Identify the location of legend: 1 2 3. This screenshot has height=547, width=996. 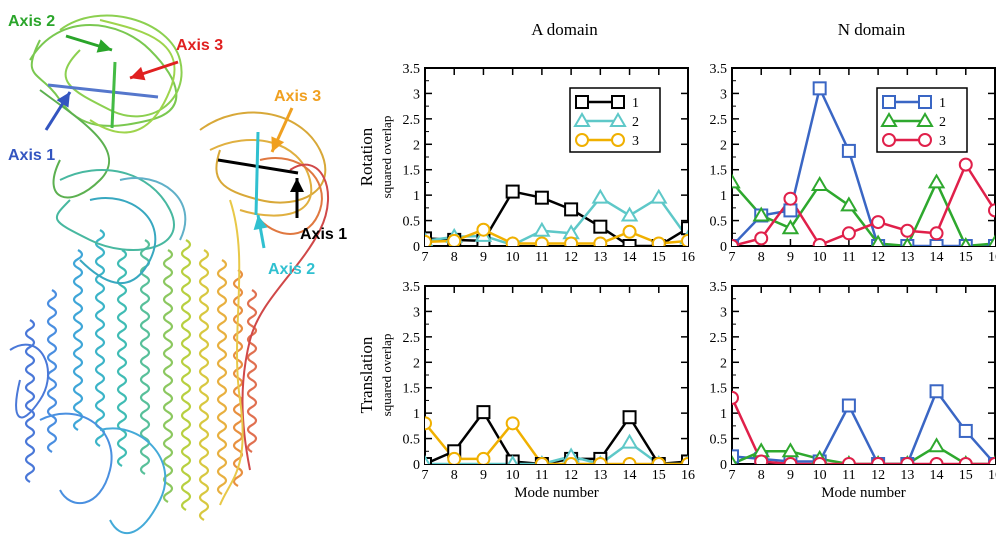
(922, 120).